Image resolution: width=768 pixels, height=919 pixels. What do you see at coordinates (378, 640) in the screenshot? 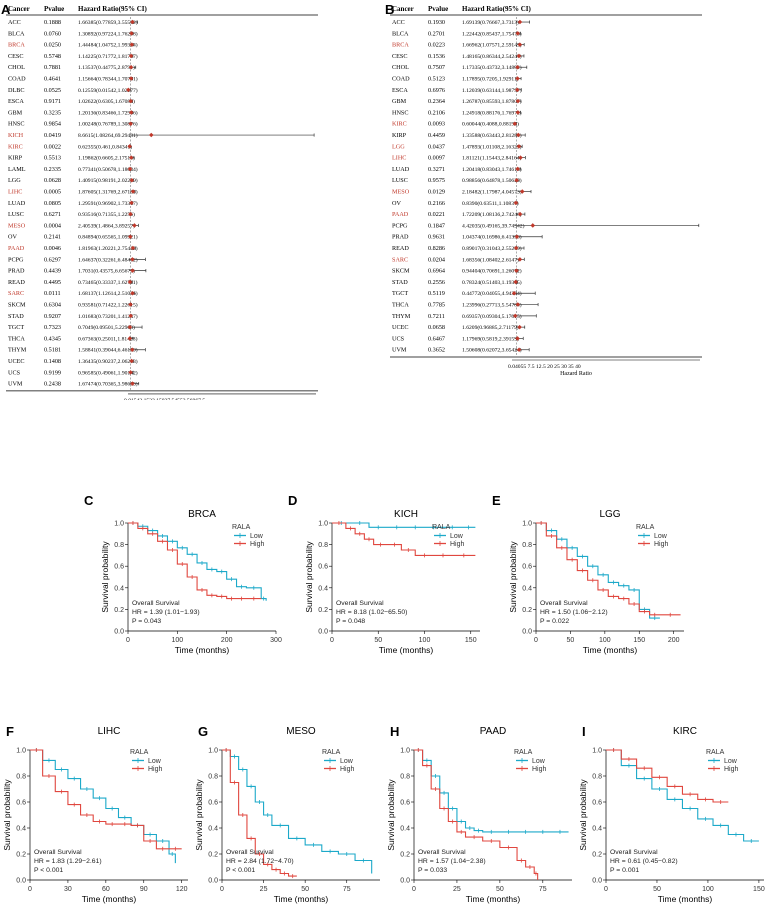
I see `x-tick-label: 50` at bounding box center [378, 640].